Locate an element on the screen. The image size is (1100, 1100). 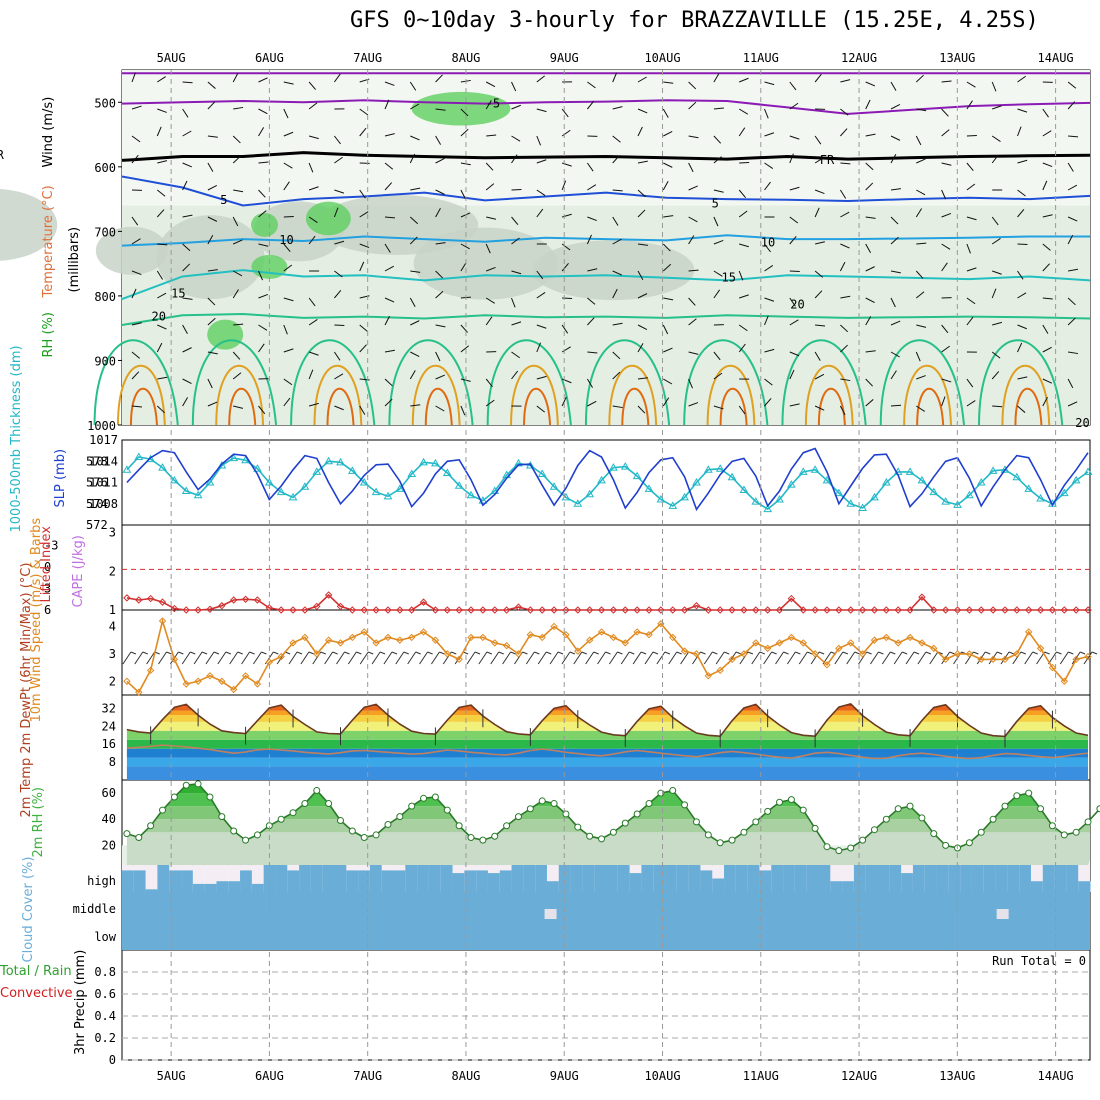
thickness-tick-label: 578 is located at coordinates (97, 461).